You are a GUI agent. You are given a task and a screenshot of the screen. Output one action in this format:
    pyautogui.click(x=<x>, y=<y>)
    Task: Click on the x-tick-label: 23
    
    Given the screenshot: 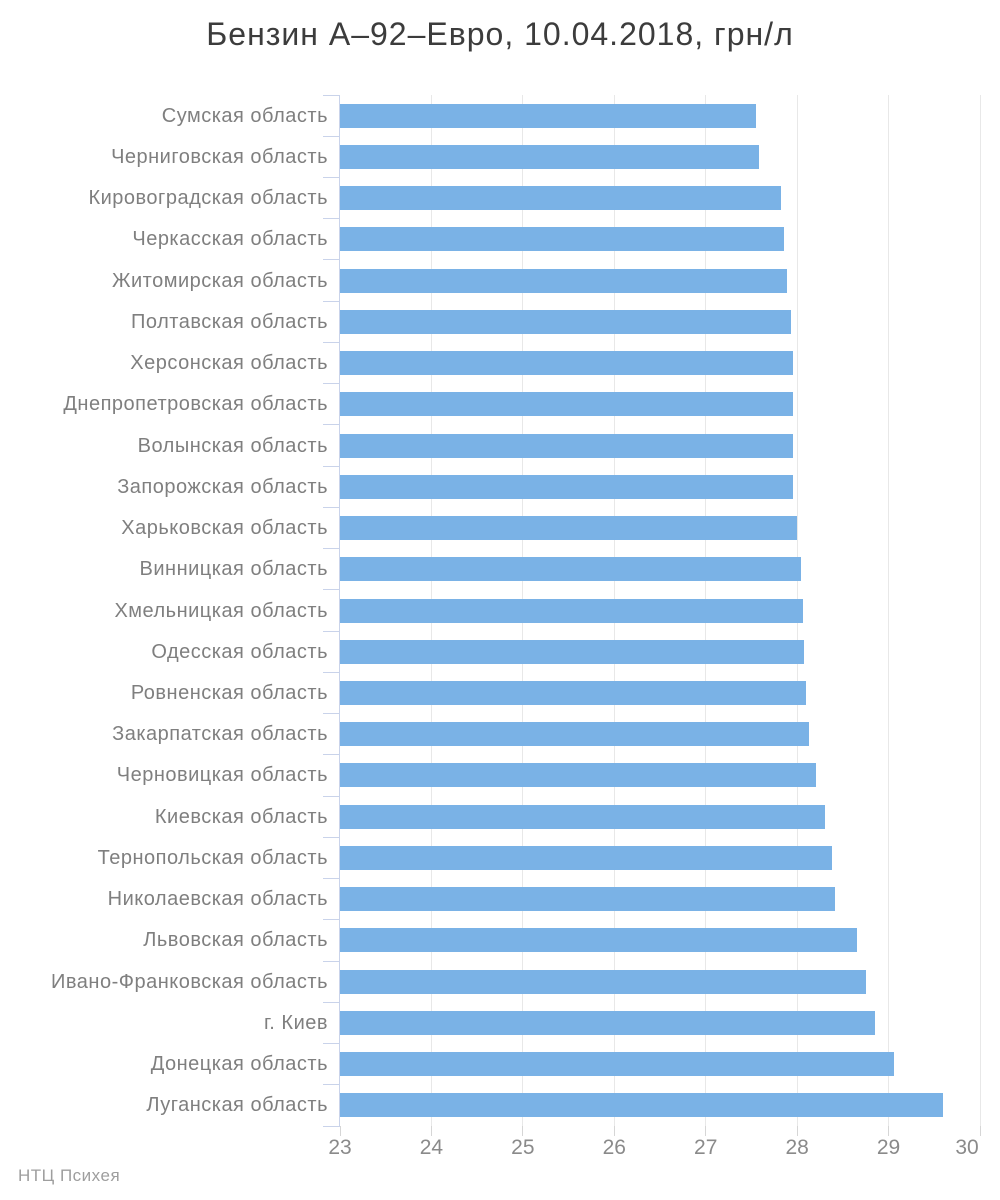 What is the action you would take?
    pyautogui.click(x=340, y=1147)
    